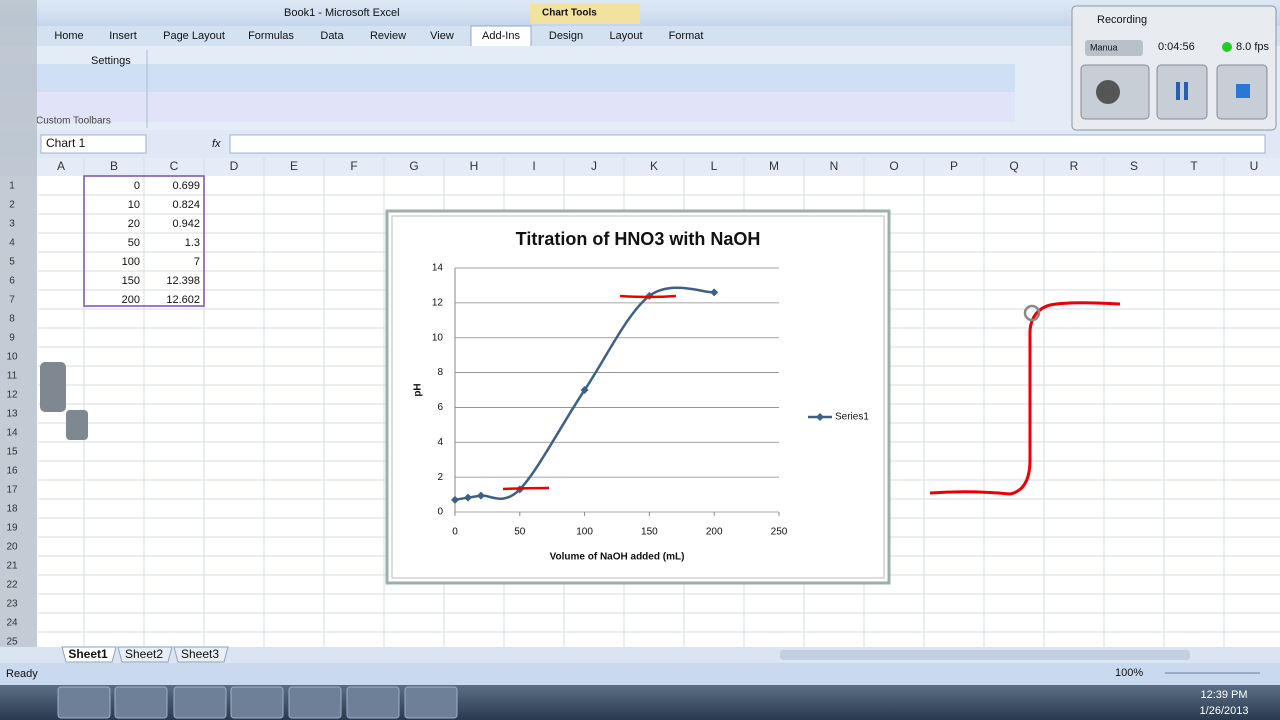  I want to click on column-header: D, so click(234, 166).